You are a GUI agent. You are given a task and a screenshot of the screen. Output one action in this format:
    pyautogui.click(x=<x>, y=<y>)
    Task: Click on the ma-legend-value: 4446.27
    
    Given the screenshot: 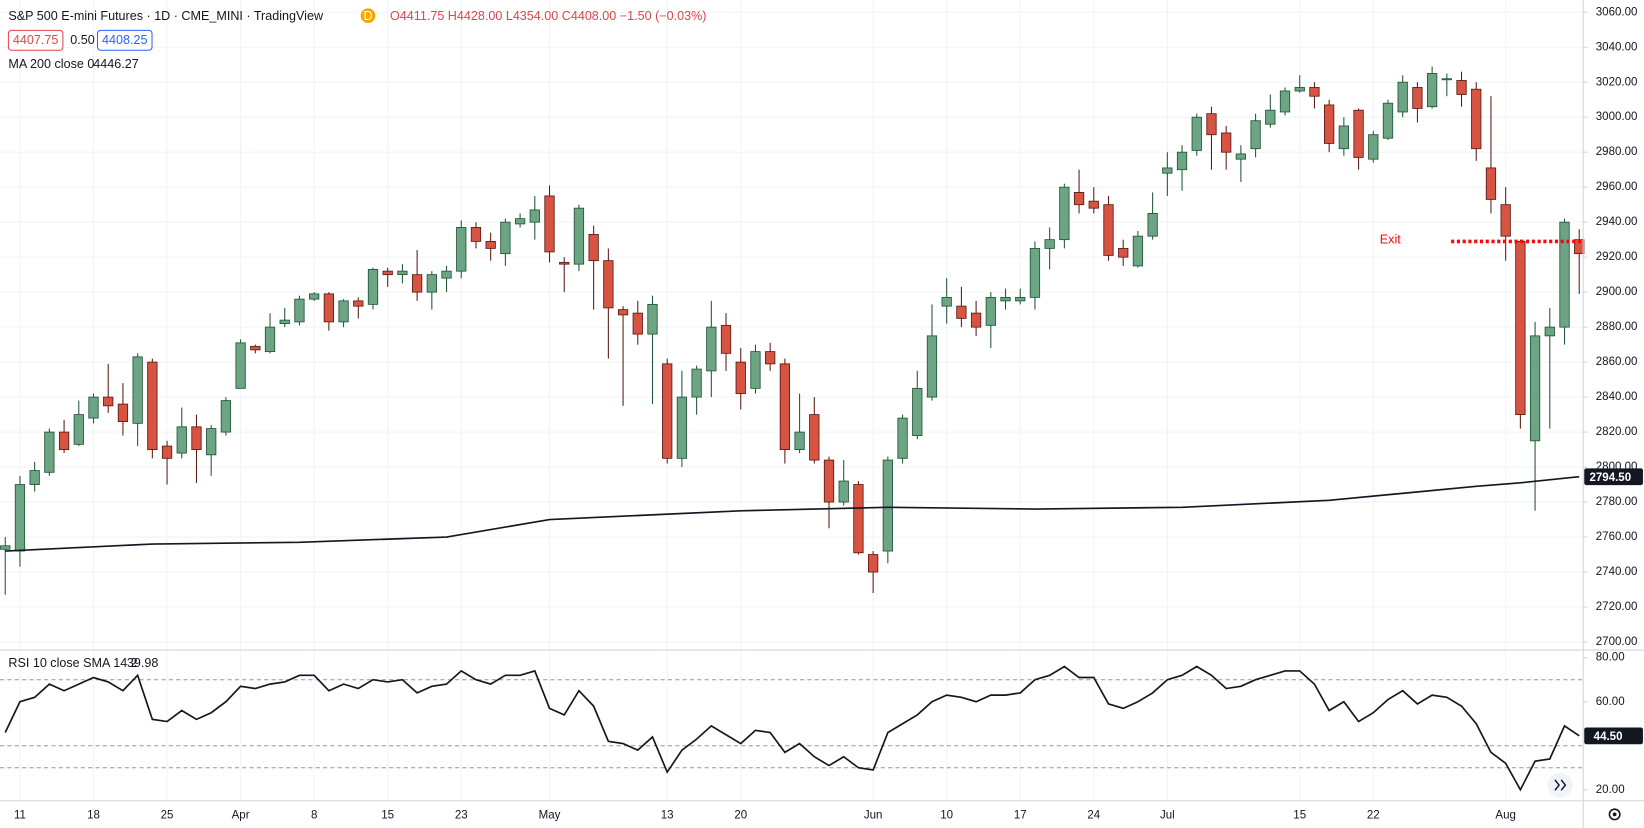 What is the action you would take?
    pyautogui.click(x=115, y=64)
    